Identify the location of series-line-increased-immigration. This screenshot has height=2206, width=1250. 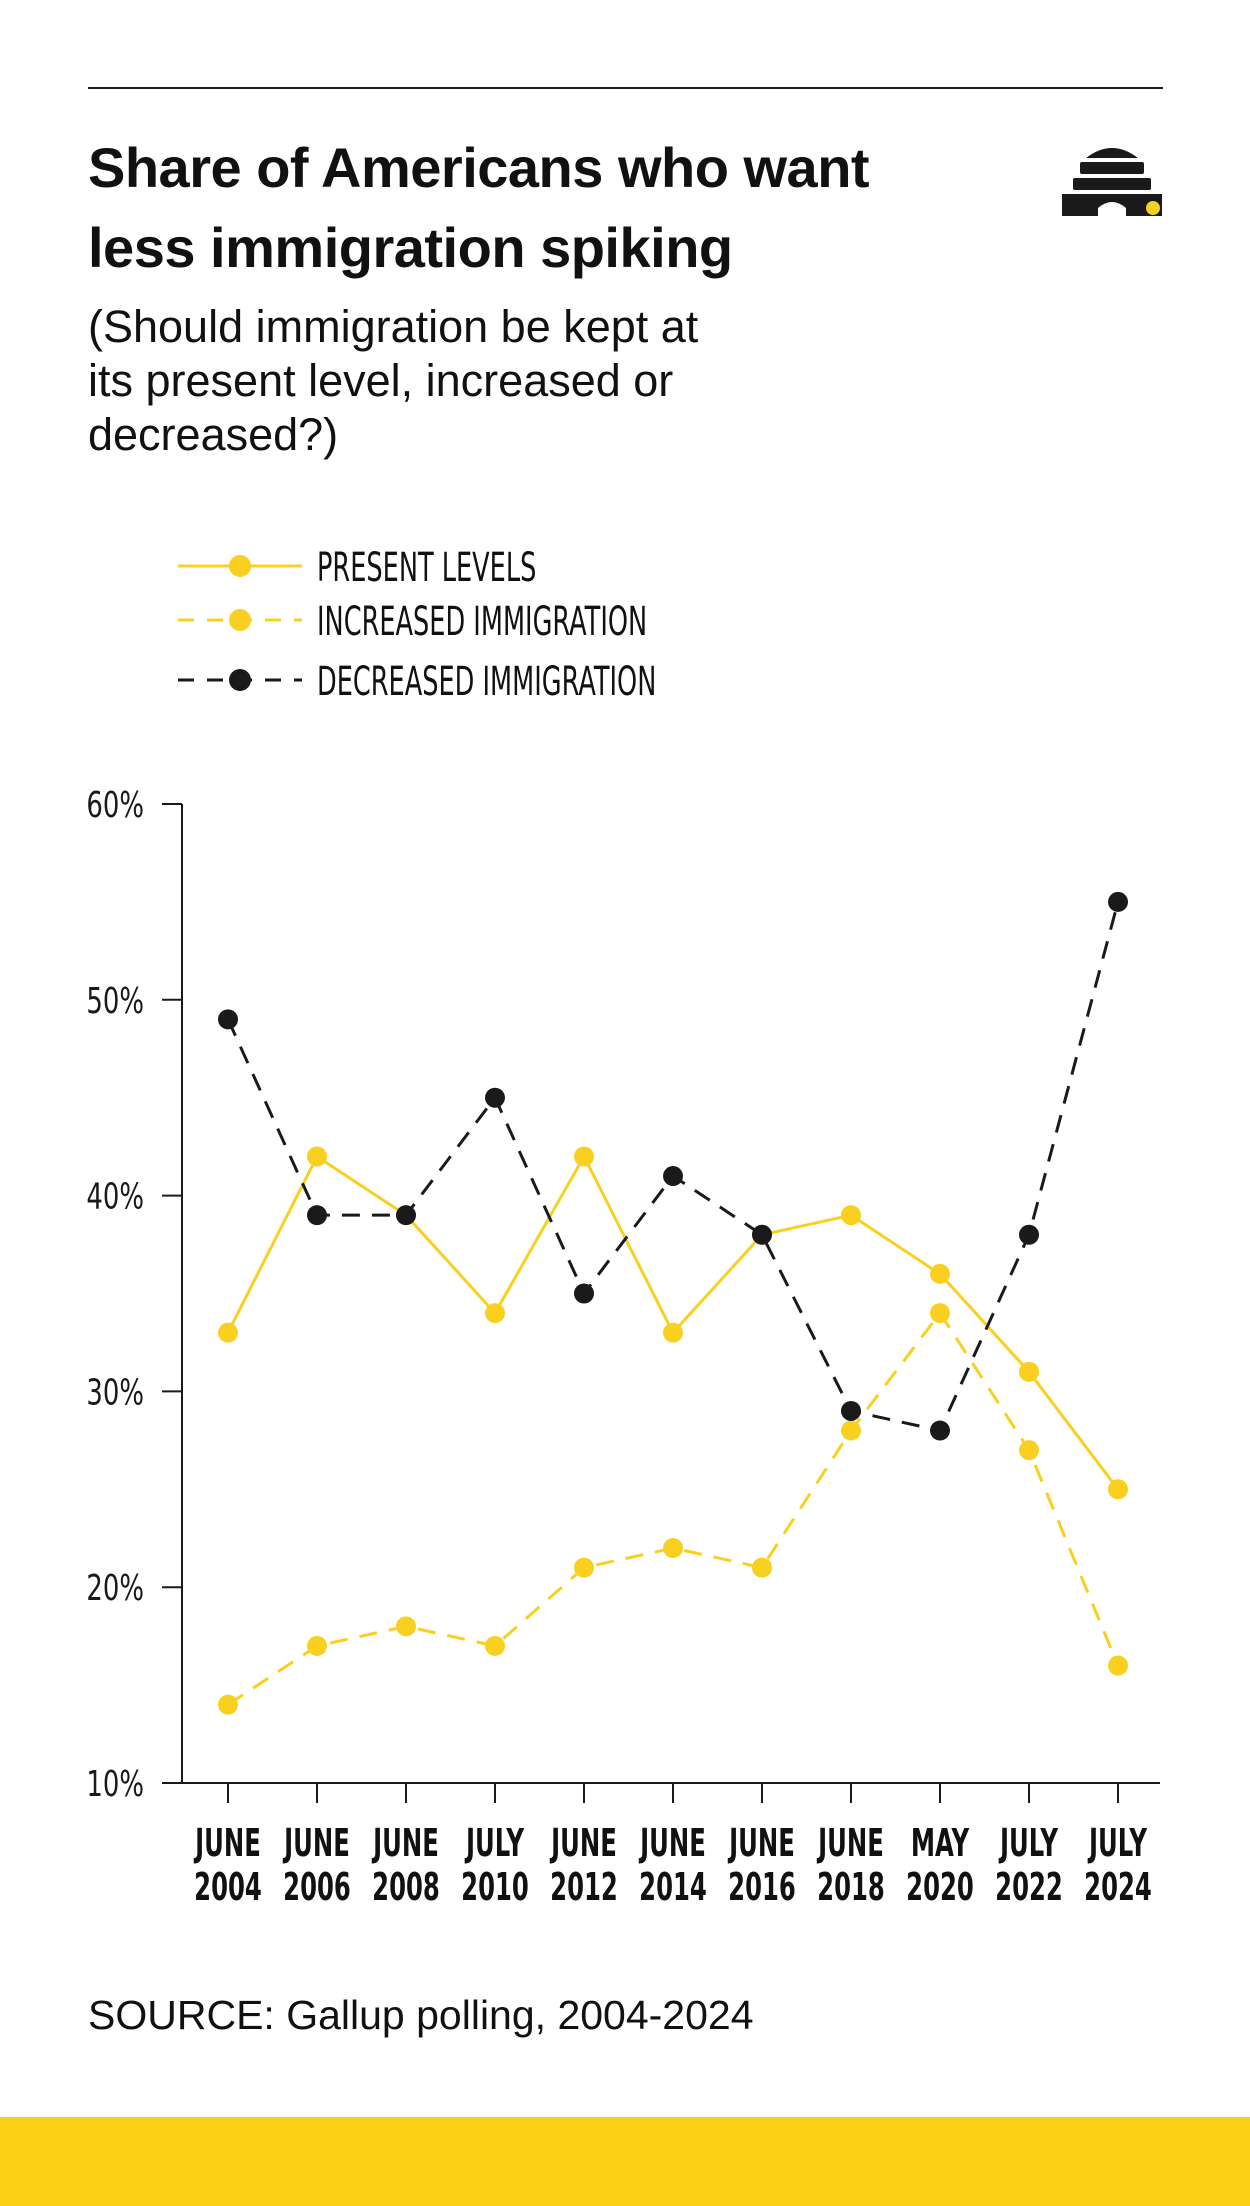
(673, 1508).